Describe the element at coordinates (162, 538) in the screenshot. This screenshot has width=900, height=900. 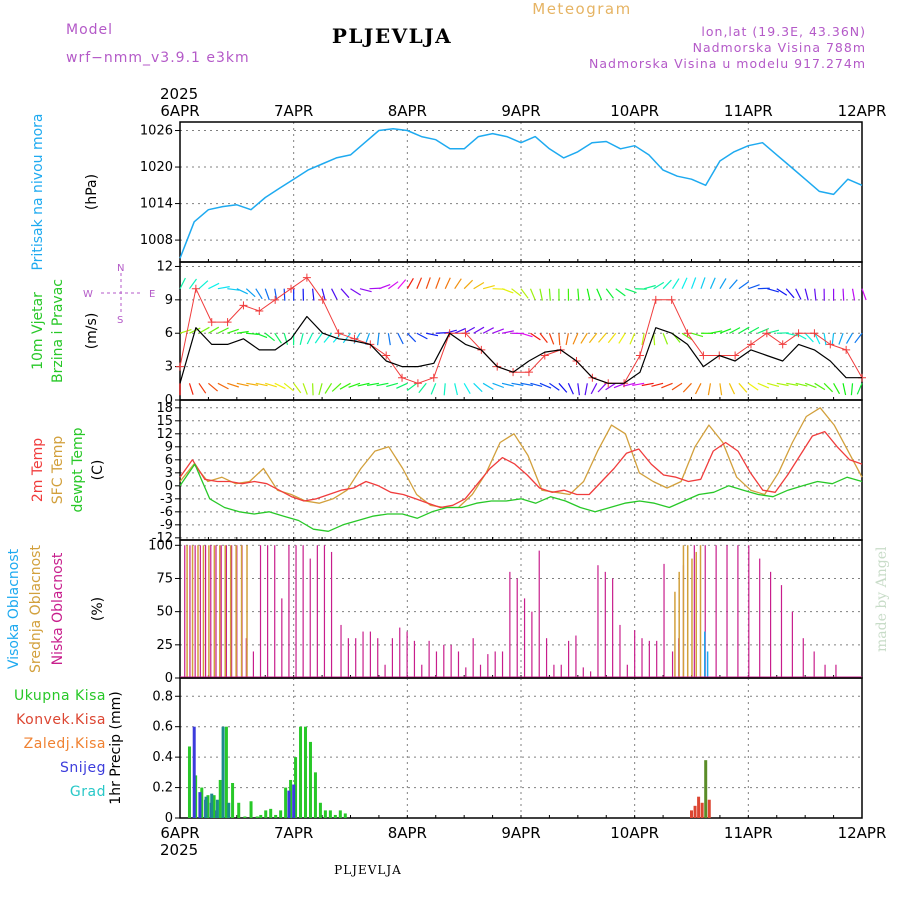
I see `y-tick-label: -12` at that location.